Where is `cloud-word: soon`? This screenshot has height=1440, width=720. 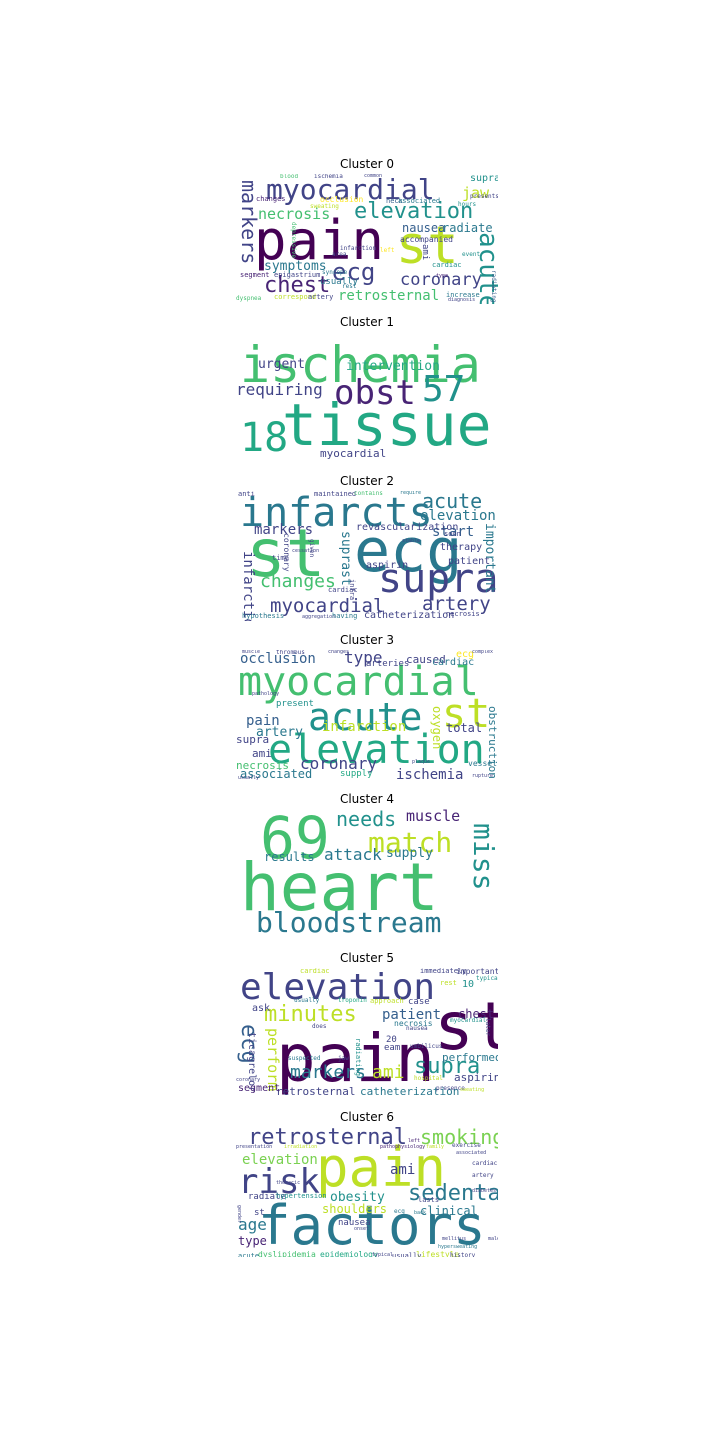
cloud-word: soon is located at coordinates (452, 534).